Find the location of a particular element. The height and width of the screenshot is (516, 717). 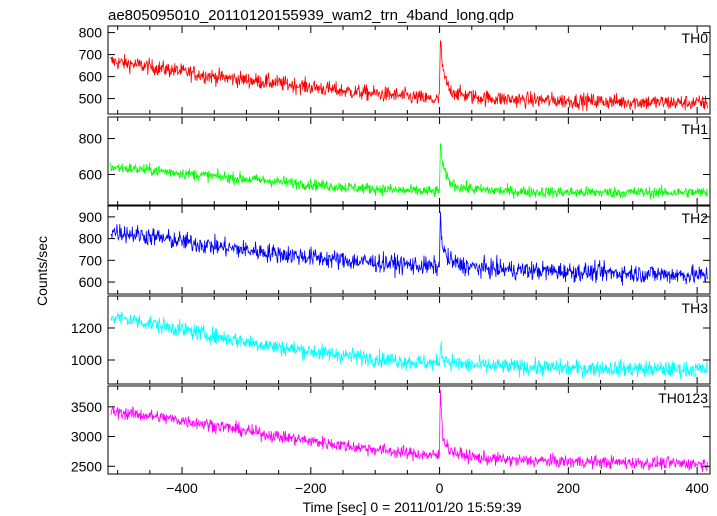

y-tick-label: 3500 is located at coordinates (86, 407).